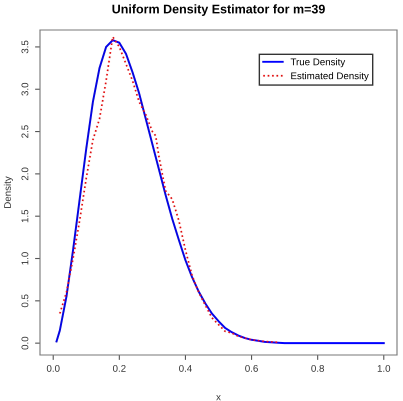  What do you see at coordinates (251, 368) in the screenshot?
I see `x-tick-label: 0.6` at bounding box center [251, 368].